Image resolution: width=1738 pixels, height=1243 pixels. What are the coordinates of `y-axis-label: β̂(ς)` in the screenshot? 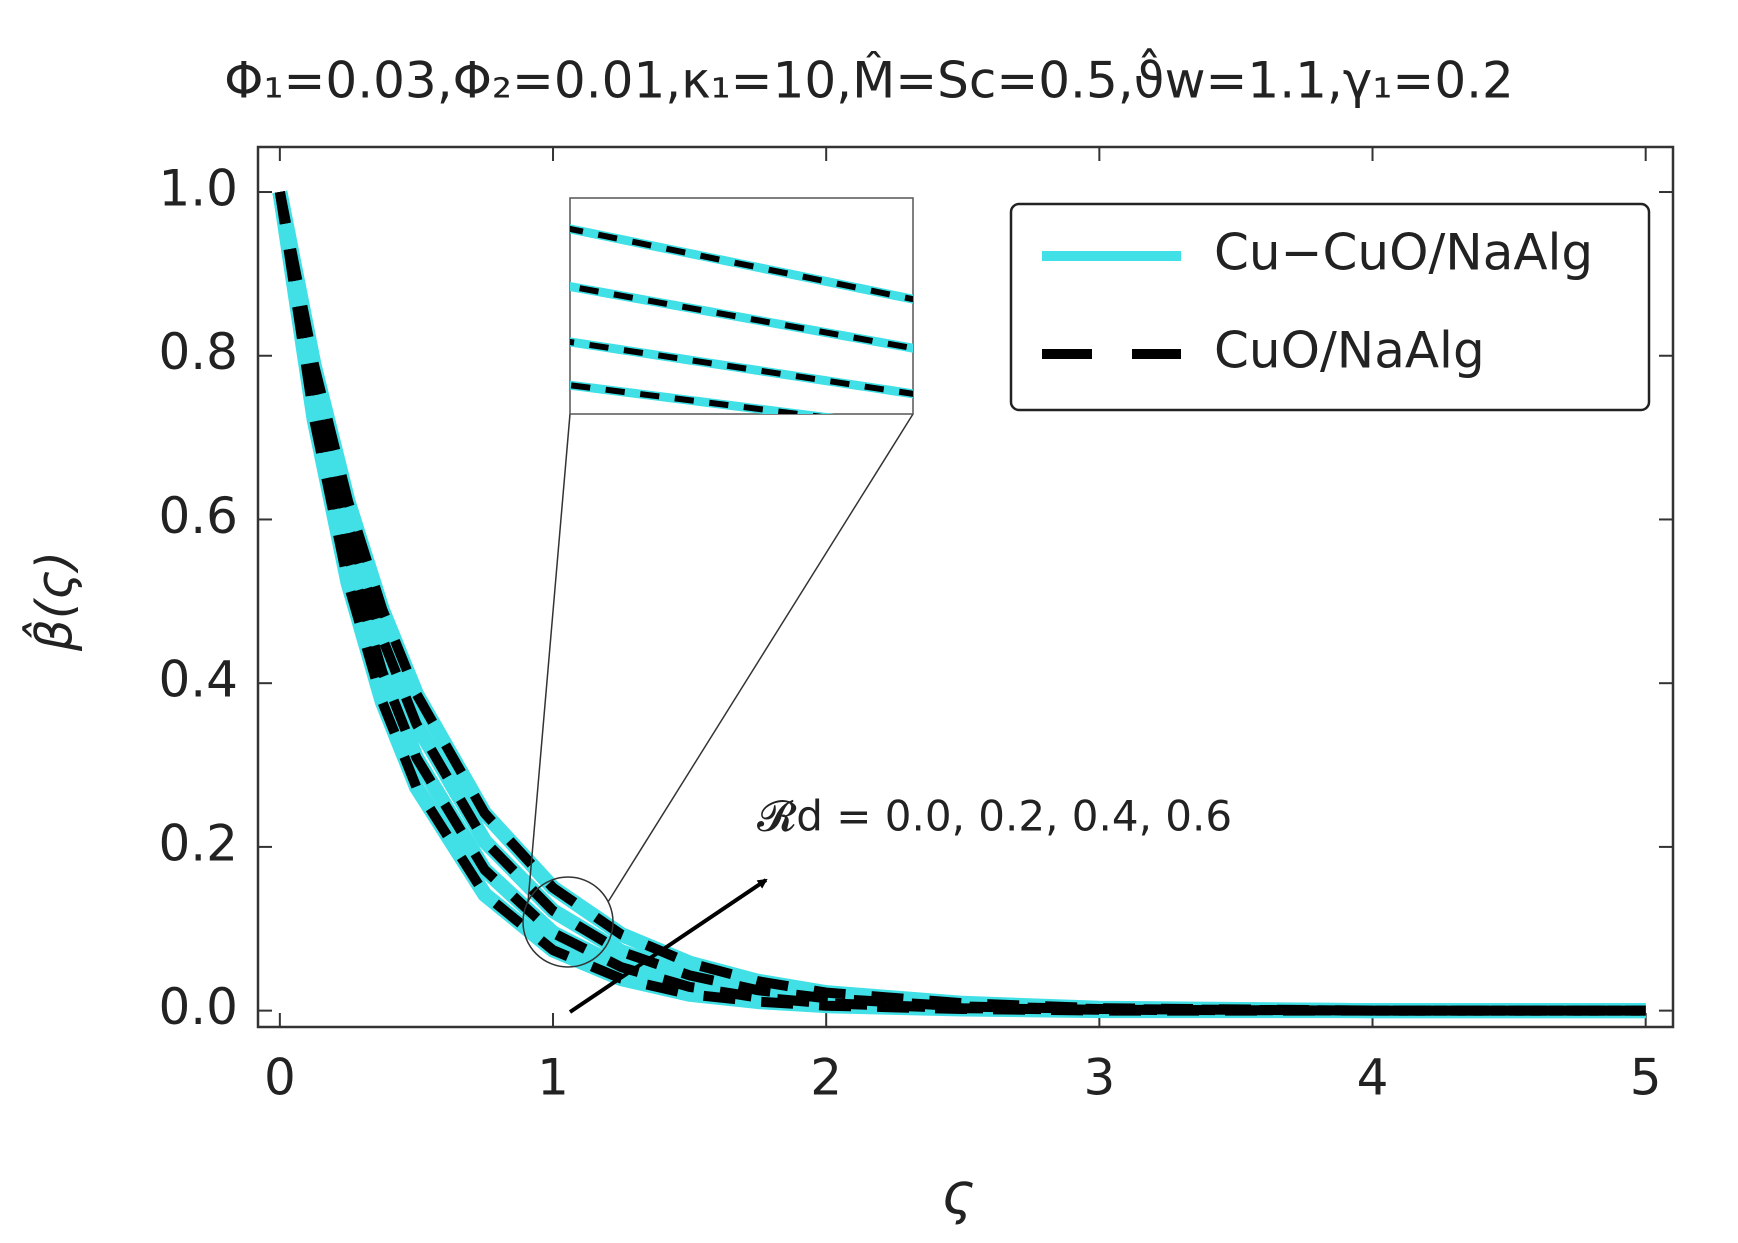 It's located at (52, 601).